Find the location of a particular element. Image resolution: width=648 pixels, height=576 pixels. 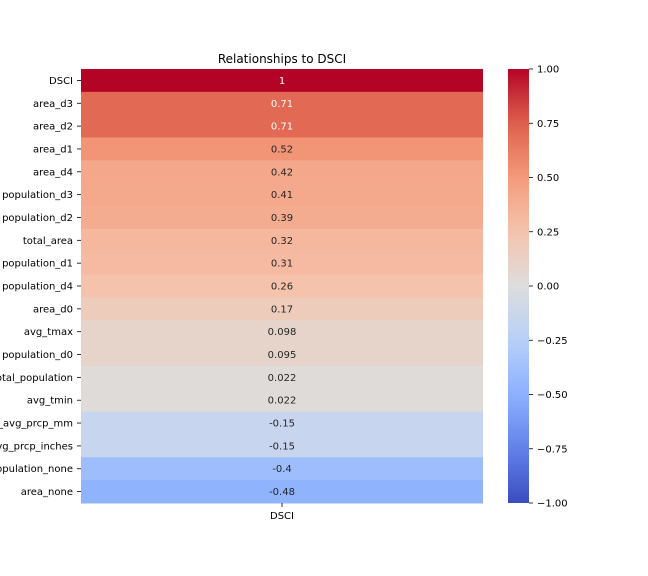

row-label: DSCI is located at coordinates (61, 81).